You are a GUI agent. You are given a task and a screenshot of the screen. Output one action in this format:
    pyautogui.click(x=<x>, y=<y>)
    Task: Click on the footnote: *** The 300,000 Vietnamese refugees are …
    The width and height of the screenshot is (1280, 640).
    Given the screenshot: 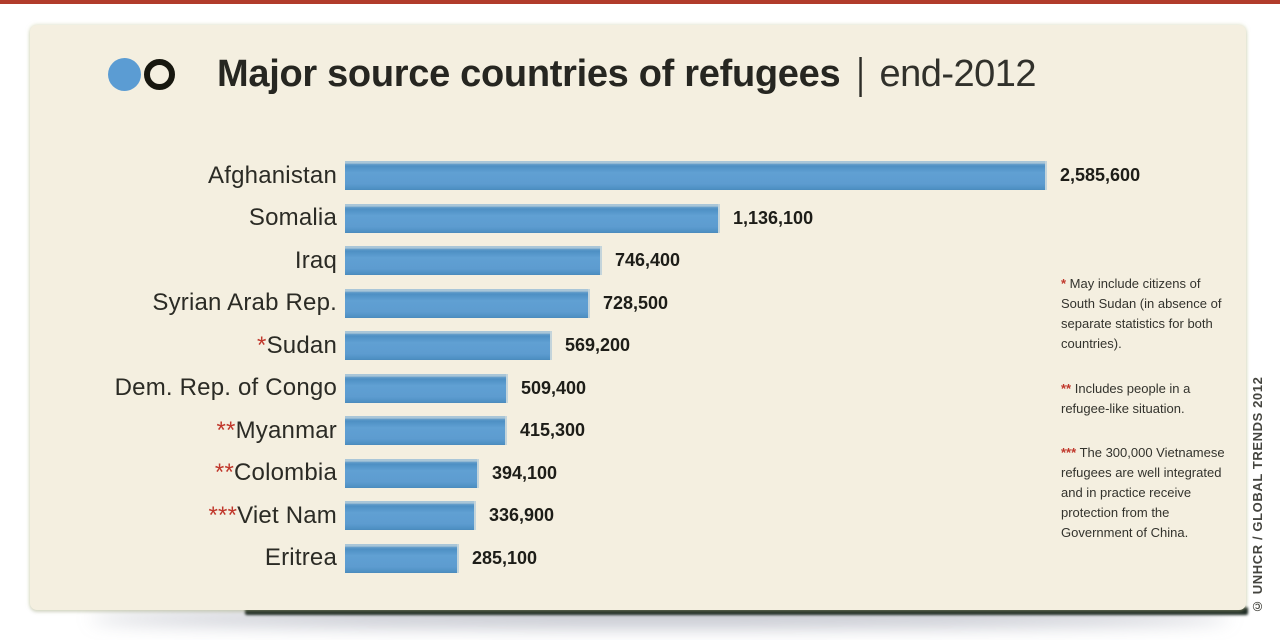 What is the action you would take?
    pyautogui.click(x=1149, y=493)
    